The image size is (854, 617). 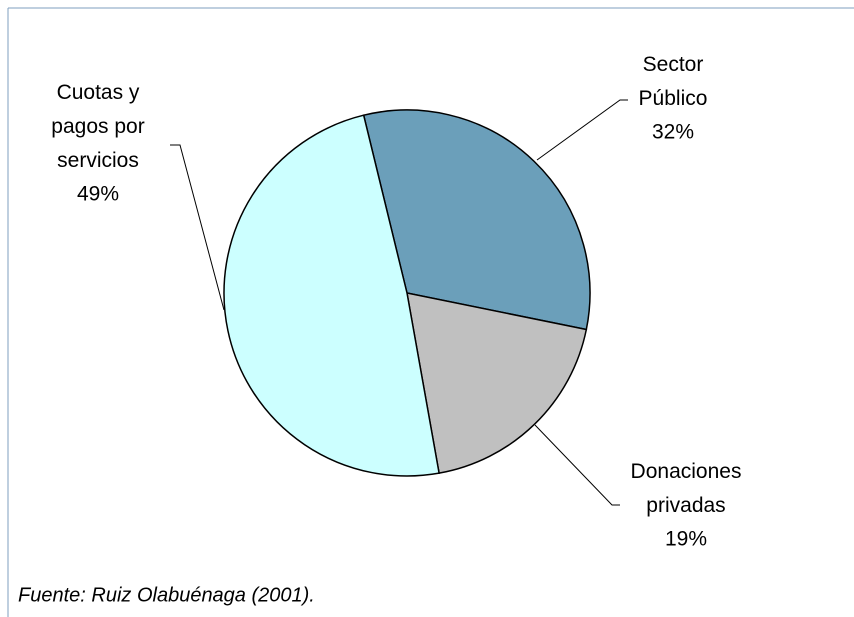 I want to click on source-note: Fuente: Ruiz Olabuénaga (2001)., so click(x=166, y=595).